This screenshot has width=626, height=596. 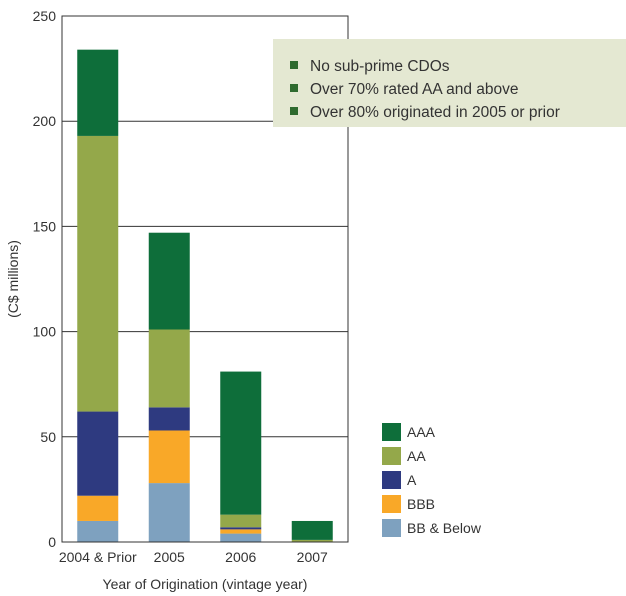 I want to click on legend-label: AAA, so click(x=421, y=432).